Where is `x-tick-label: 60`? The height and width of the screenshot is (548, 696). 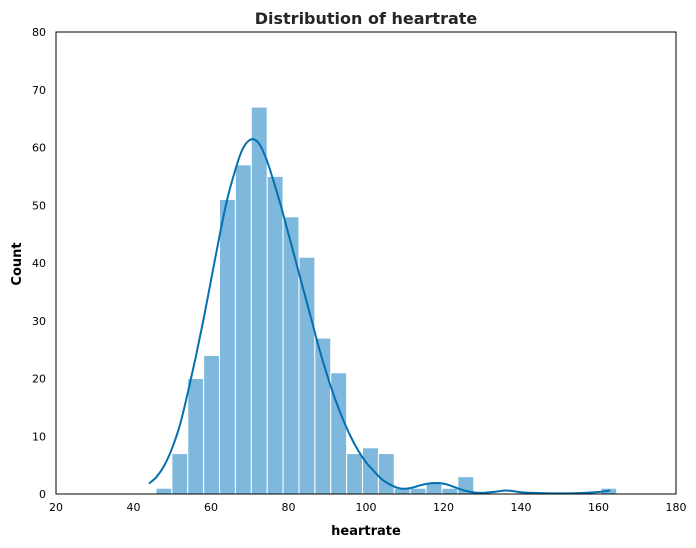 x-tick-label: 60 is located at coordinates (211, 507).